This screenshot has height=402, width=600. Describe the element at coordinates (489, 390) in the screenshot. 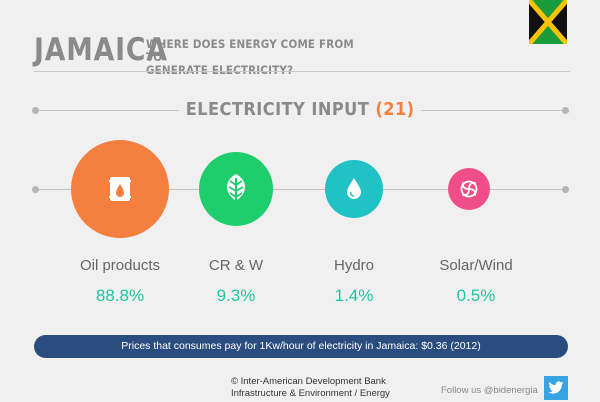

I see `follow-text: Follow us @bidenergia` at that location.